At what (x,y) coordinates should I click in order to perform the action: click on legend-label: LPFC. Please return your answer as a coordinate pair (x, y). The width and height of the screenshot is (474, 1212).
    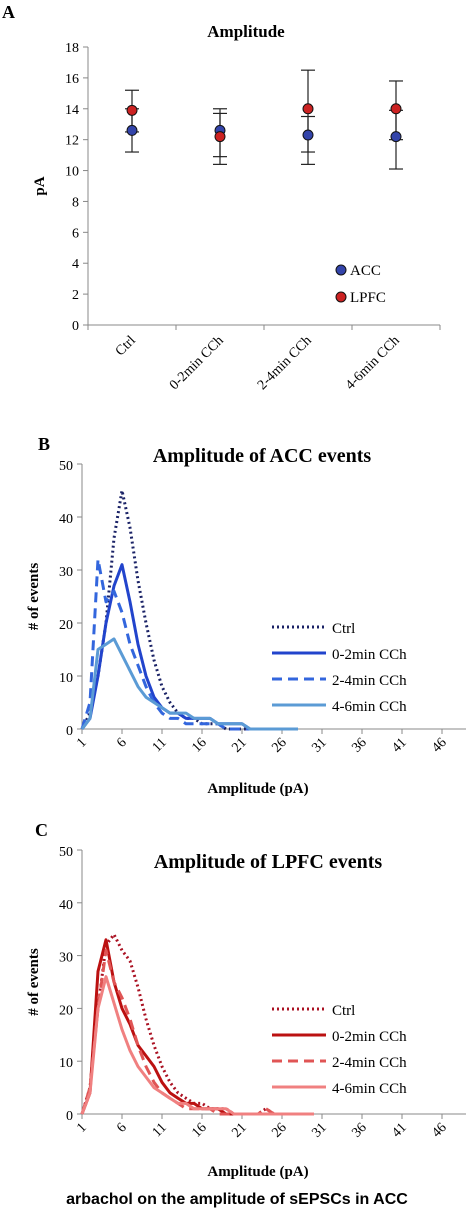
    Looking at the image, I should click on (368, 298).